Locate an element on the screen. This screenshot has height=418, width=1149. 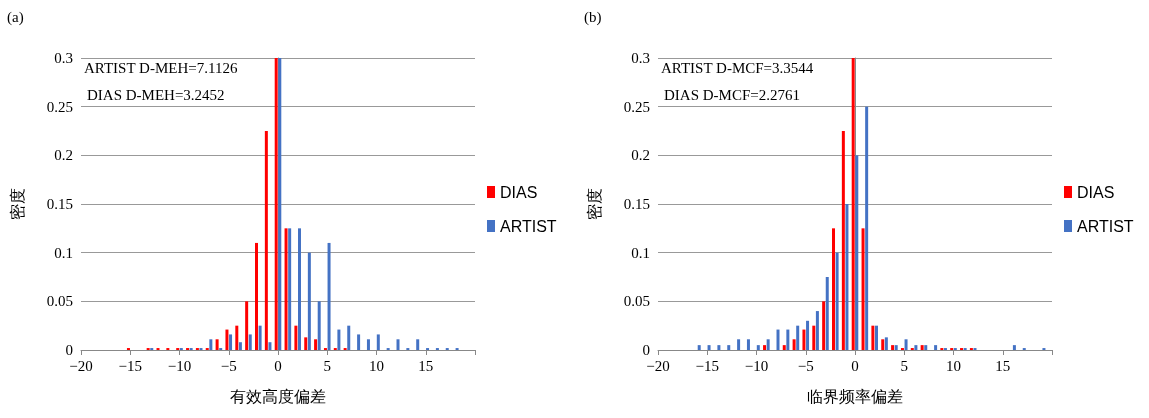
chart-title: (b) is located at coordinates (593, 17).